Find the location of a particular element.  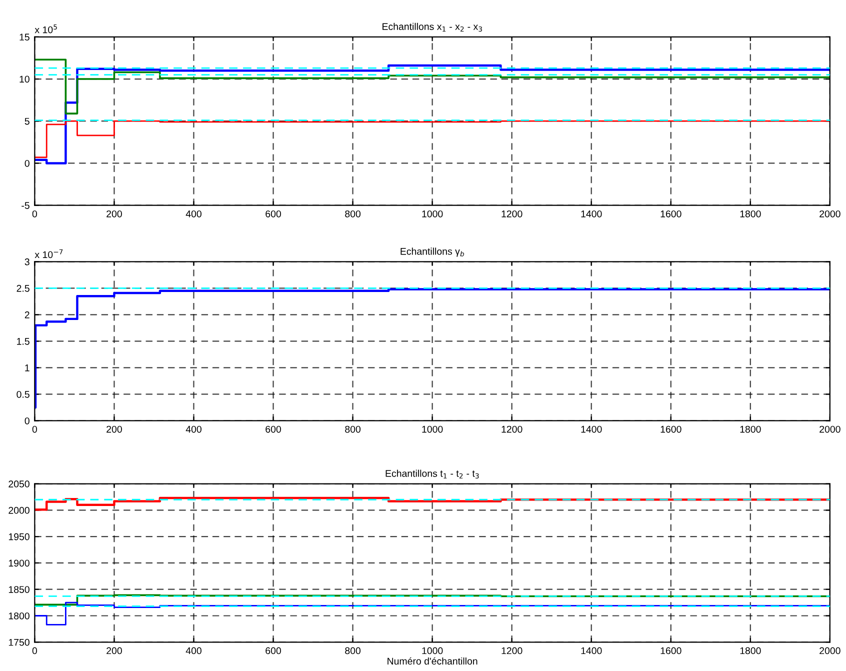

y-tick-label: 2 is located at coordinates (27, 314).